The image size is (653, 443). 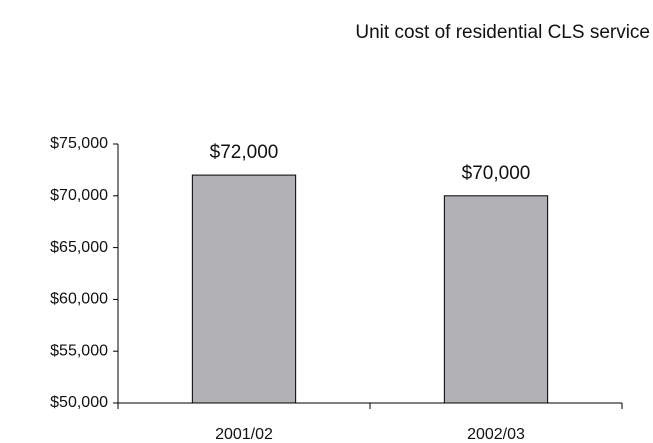 I want to click on x-tick-label: 2001/02, so click(x=244, y=434).